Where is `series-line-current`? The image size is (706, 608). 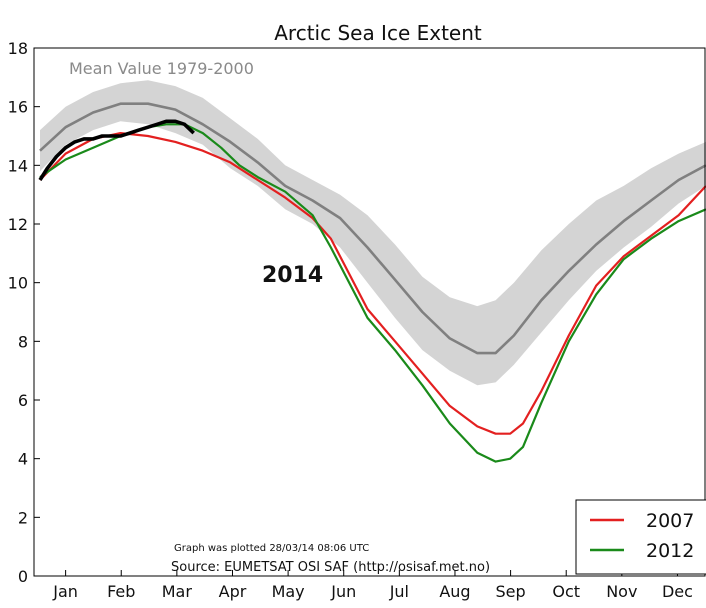 series-line-current is located at coordinates (116, 150).